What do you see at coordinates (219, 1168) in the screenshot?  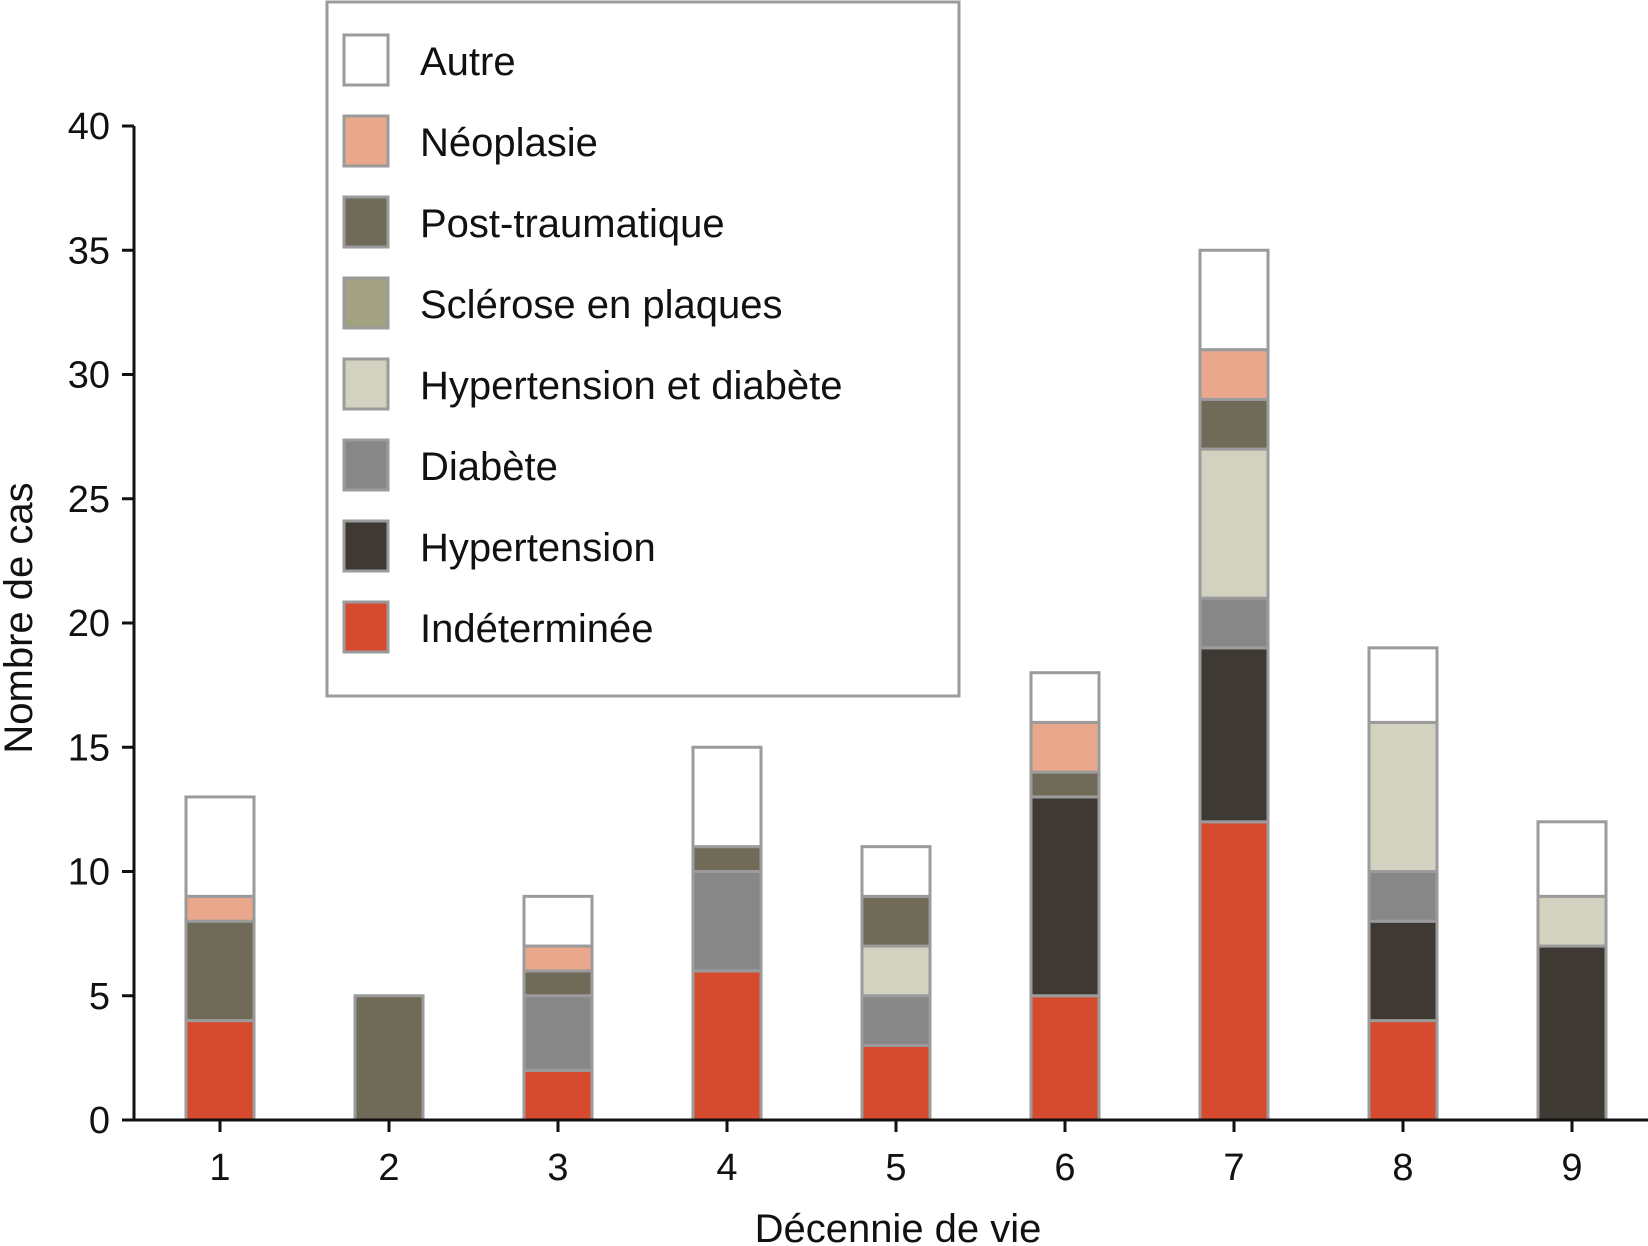 I see `x-tick-label-1: 1` at bounding box center [219, 1168].